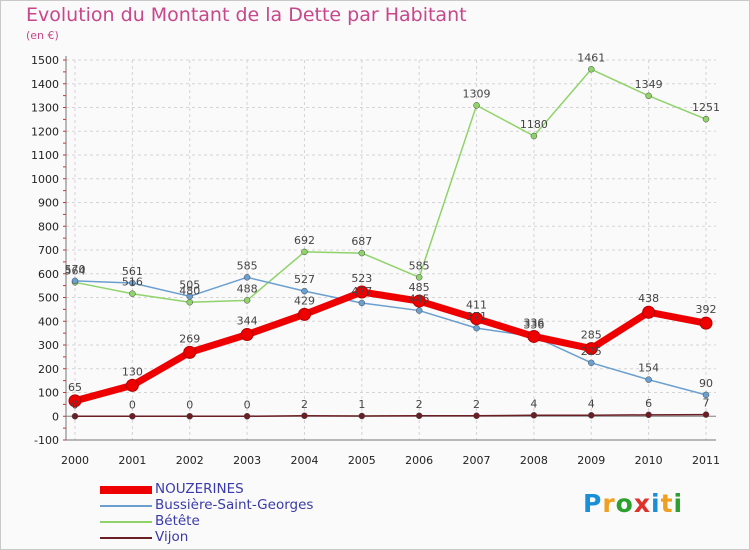  Describe the element at coordinates (648, 368) in the screenshot. I see `data-label: 154` at that location.